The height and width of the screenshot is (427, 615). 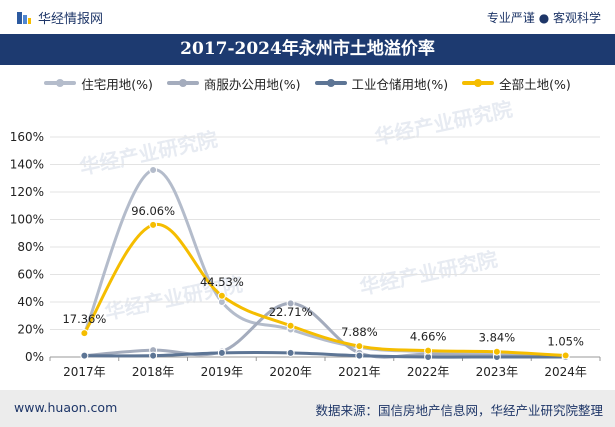 What do you see at coordinates (291, 312) in the screenshot?
I see `data-label: 22.71%` at bounding box center [291, 312].